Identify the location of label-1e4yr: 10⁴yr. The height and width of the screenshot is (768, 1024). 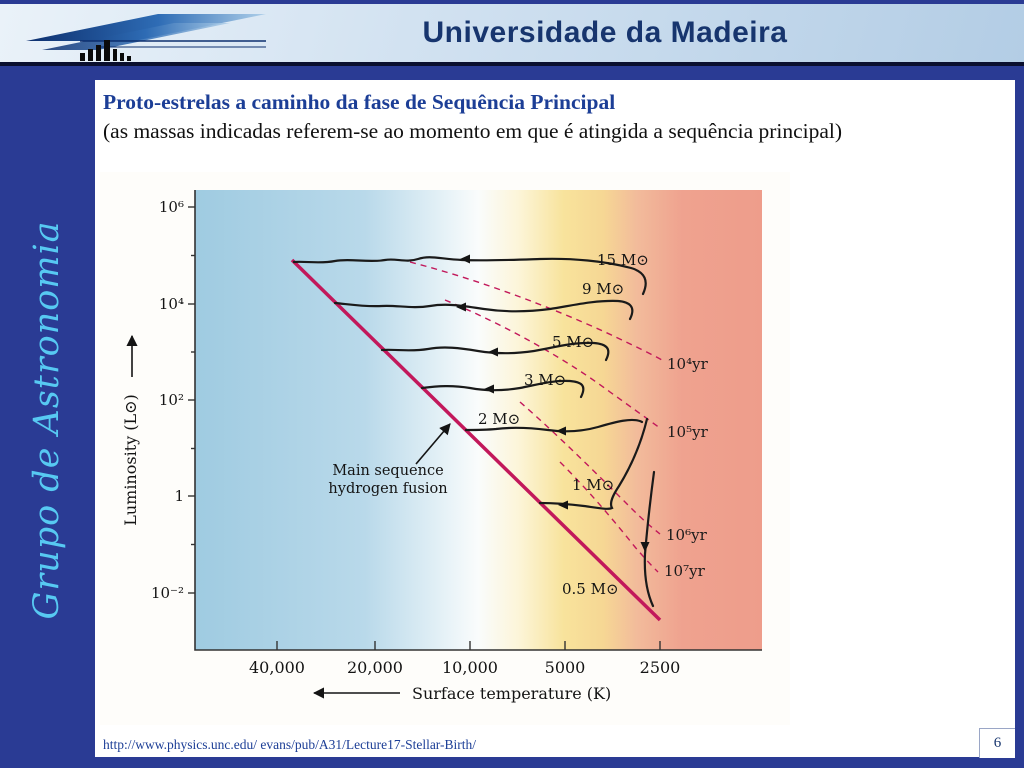
(688, 364).